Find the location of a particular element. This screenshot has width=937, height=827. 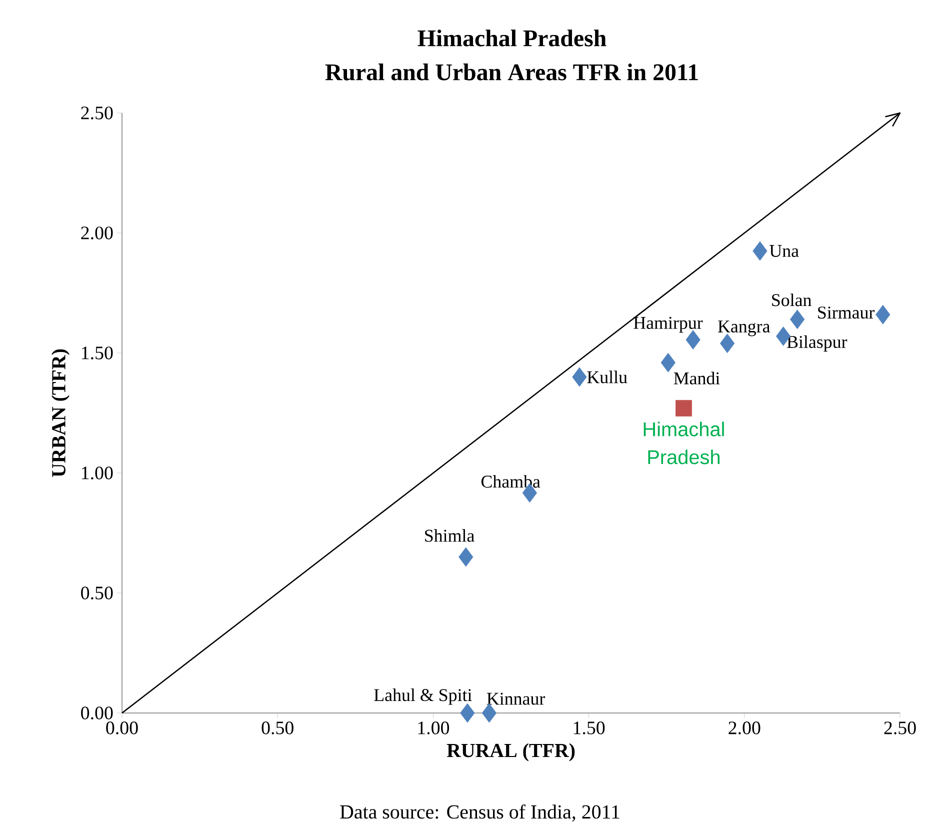

annotation: Mandi is located at coordinates (697, 378).